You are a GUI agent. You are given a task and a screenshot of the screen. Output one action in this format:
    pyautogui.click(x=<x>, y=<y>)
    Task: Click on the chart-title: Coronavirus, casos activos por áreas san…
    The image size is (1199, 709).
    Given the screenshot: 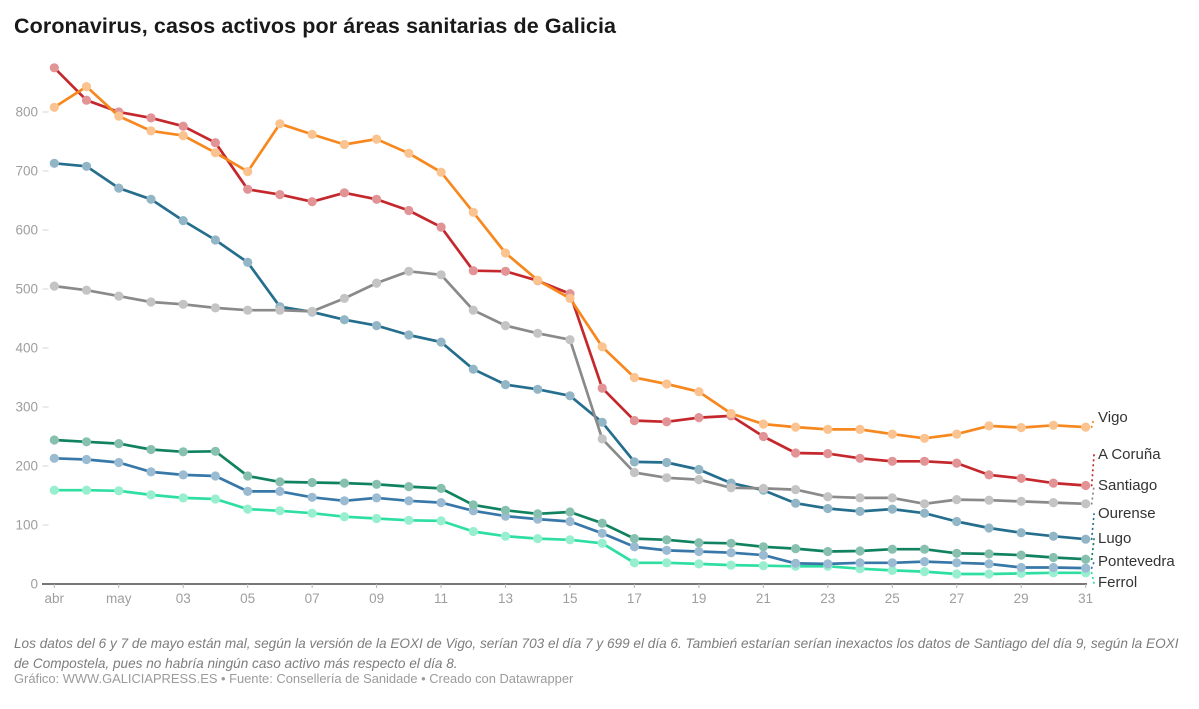 What is the action you would take?
    pyautogui.click(x=315, y=26)
    